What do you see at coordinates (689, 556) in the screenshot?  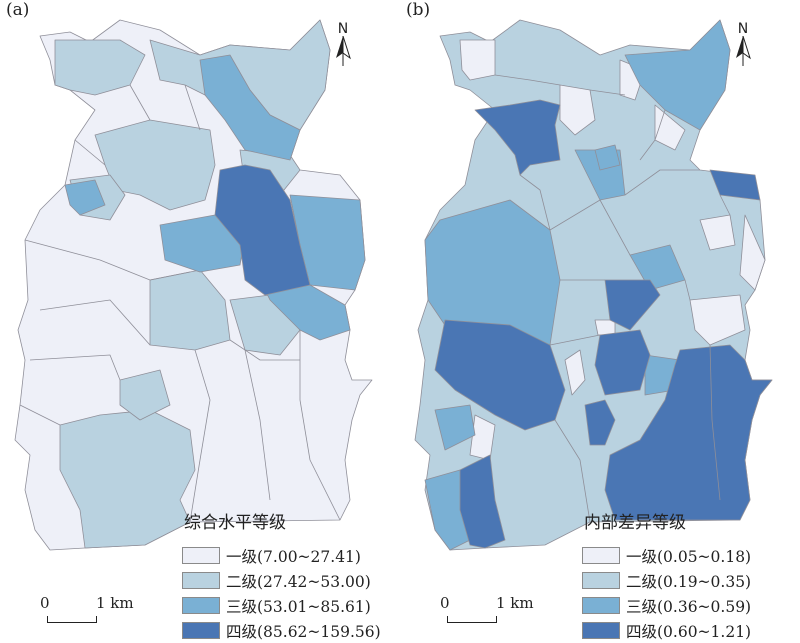 I see `legend-label: 一级(0.05~0.18)` at bounding box center [689, 556].